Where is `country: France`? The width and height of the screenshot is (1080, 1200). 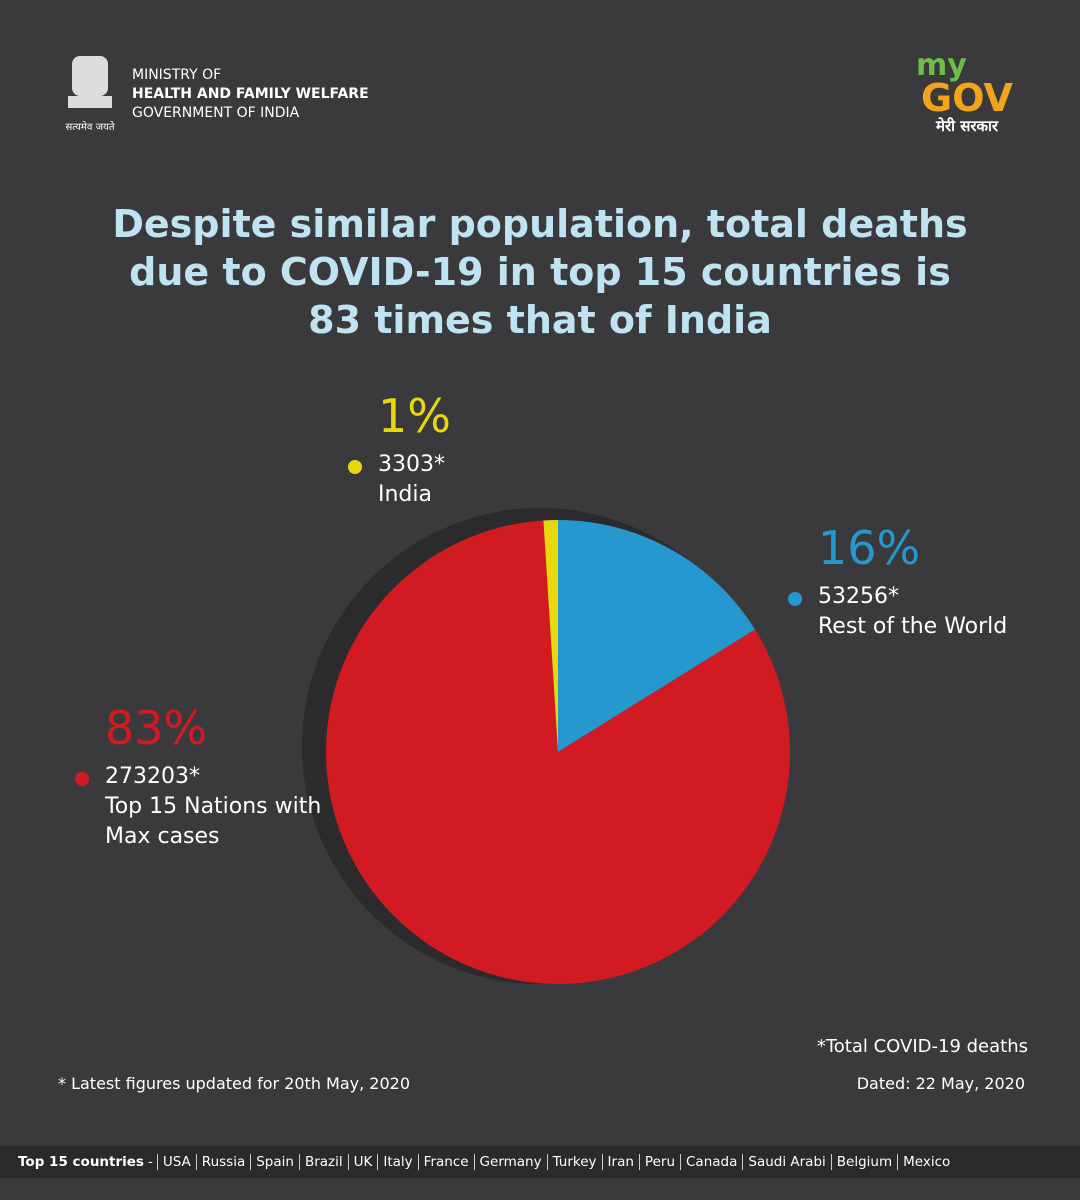 country: France is located at coordinates (445, 1162).